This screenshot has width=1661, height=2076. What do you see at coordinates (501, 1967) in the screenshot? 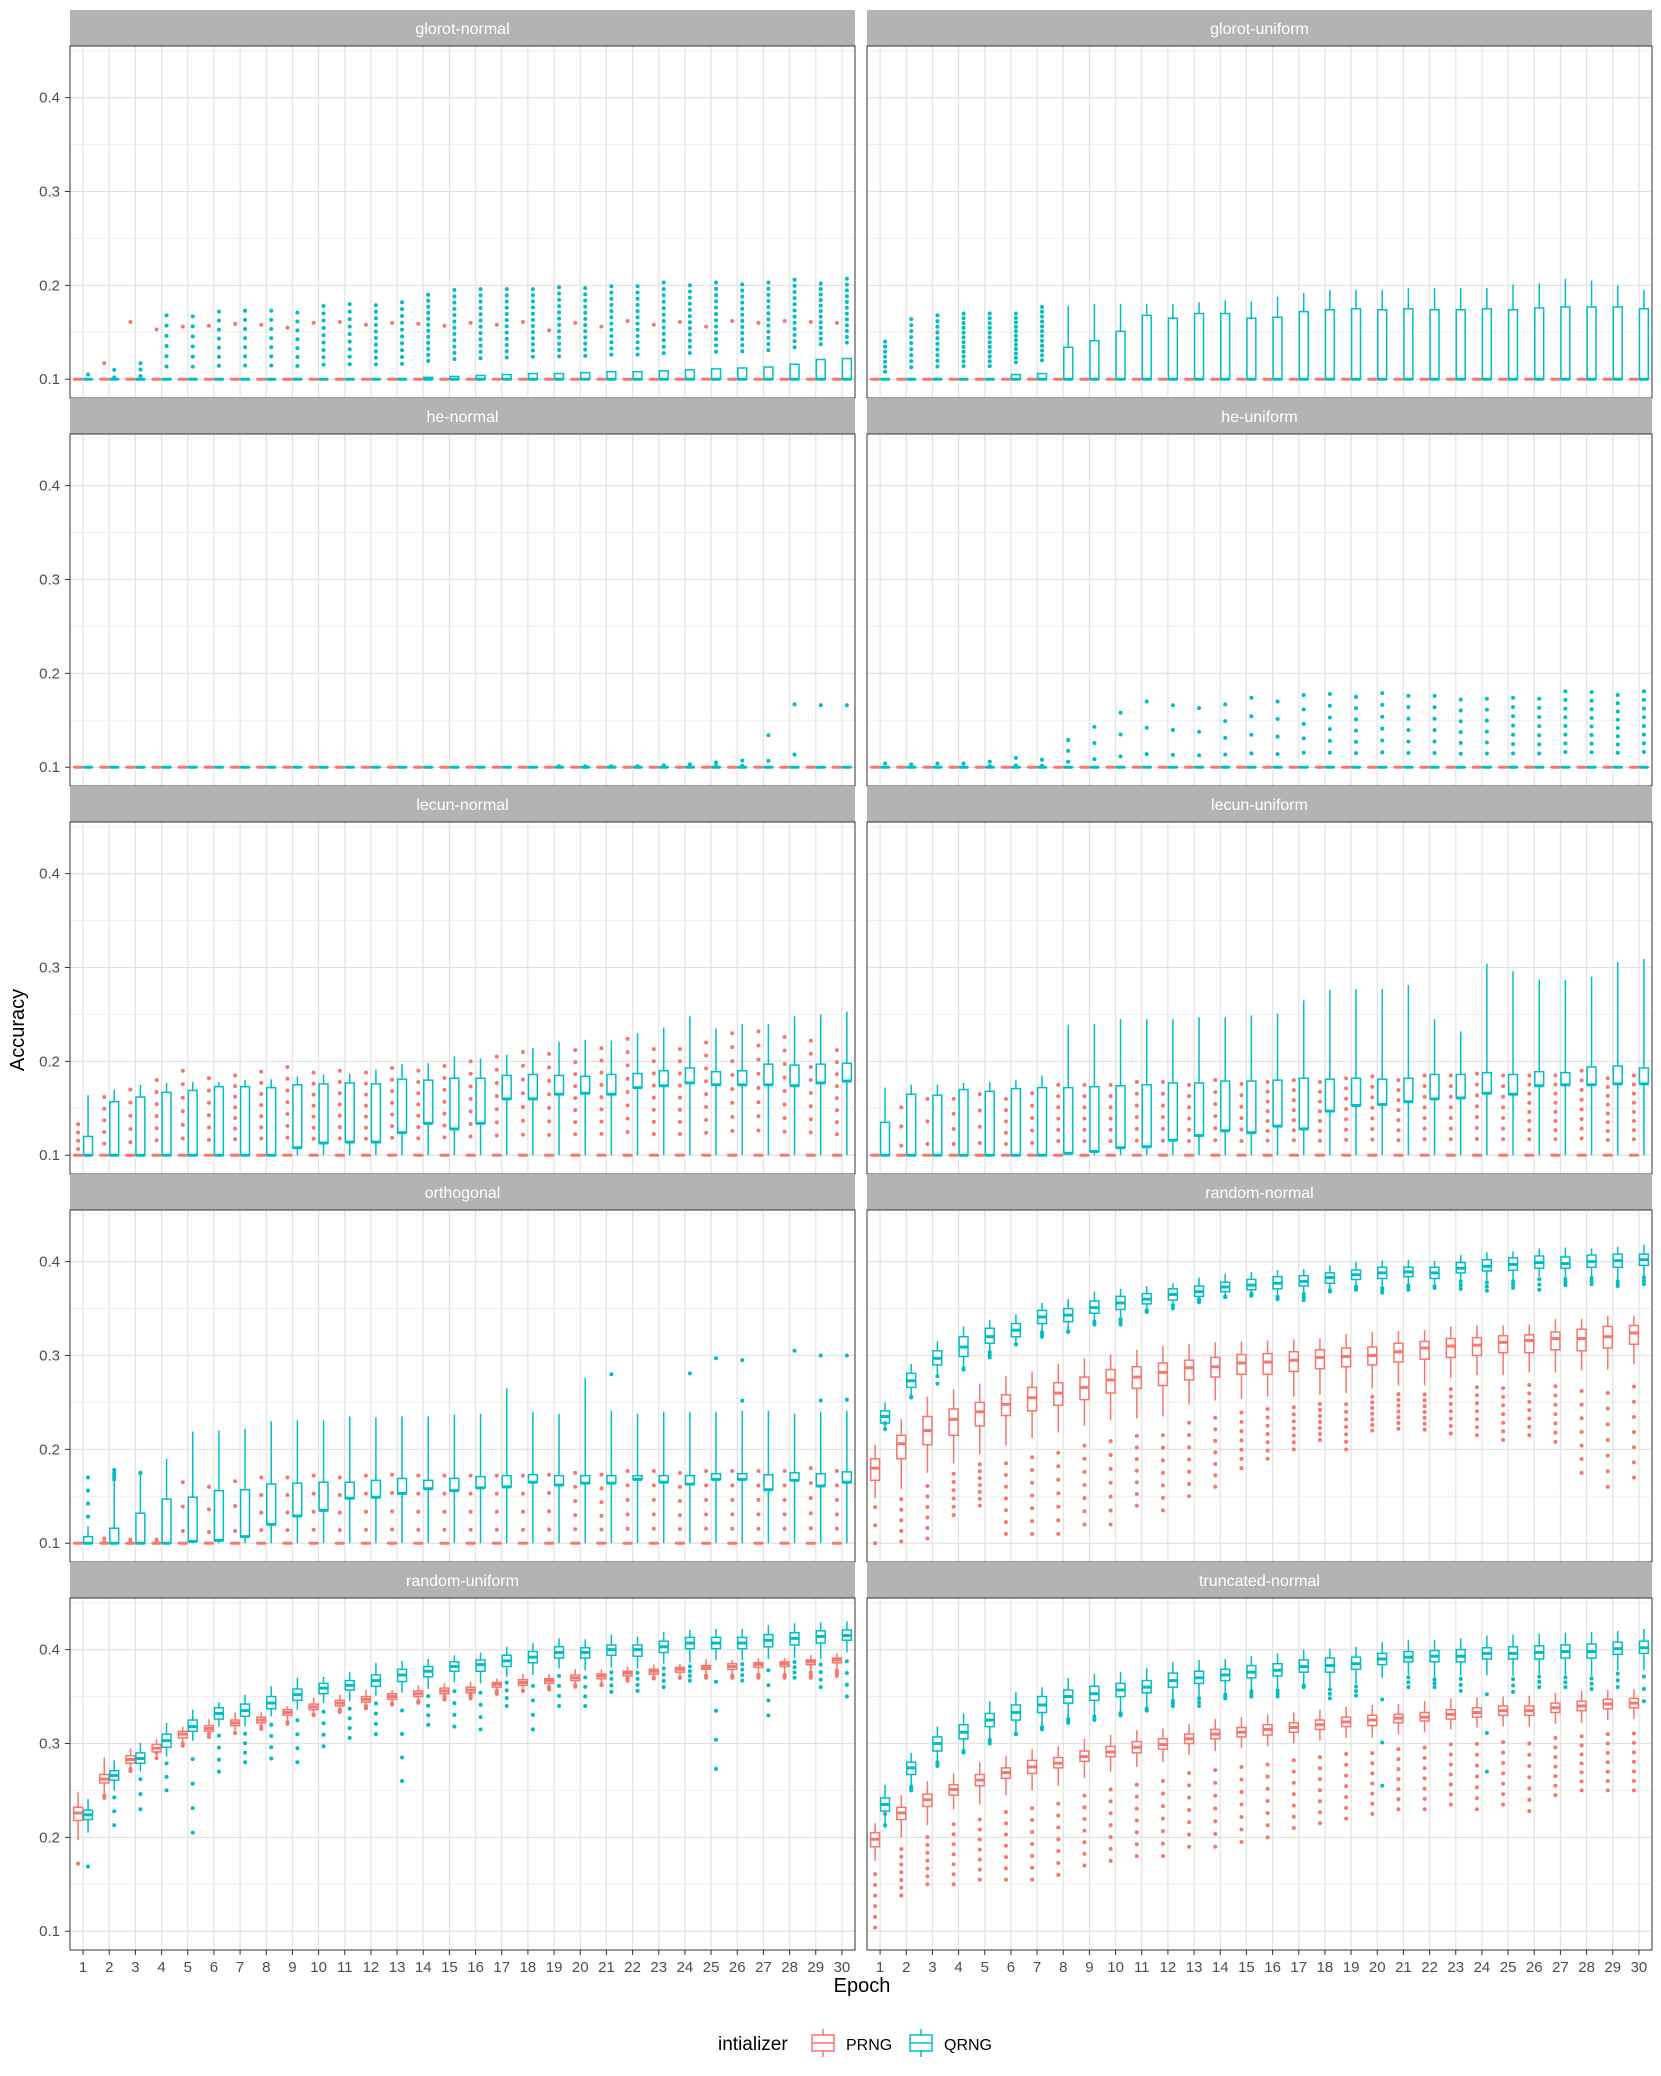
I see `x-tick-label: 17` at bounding box center [501, 1967].